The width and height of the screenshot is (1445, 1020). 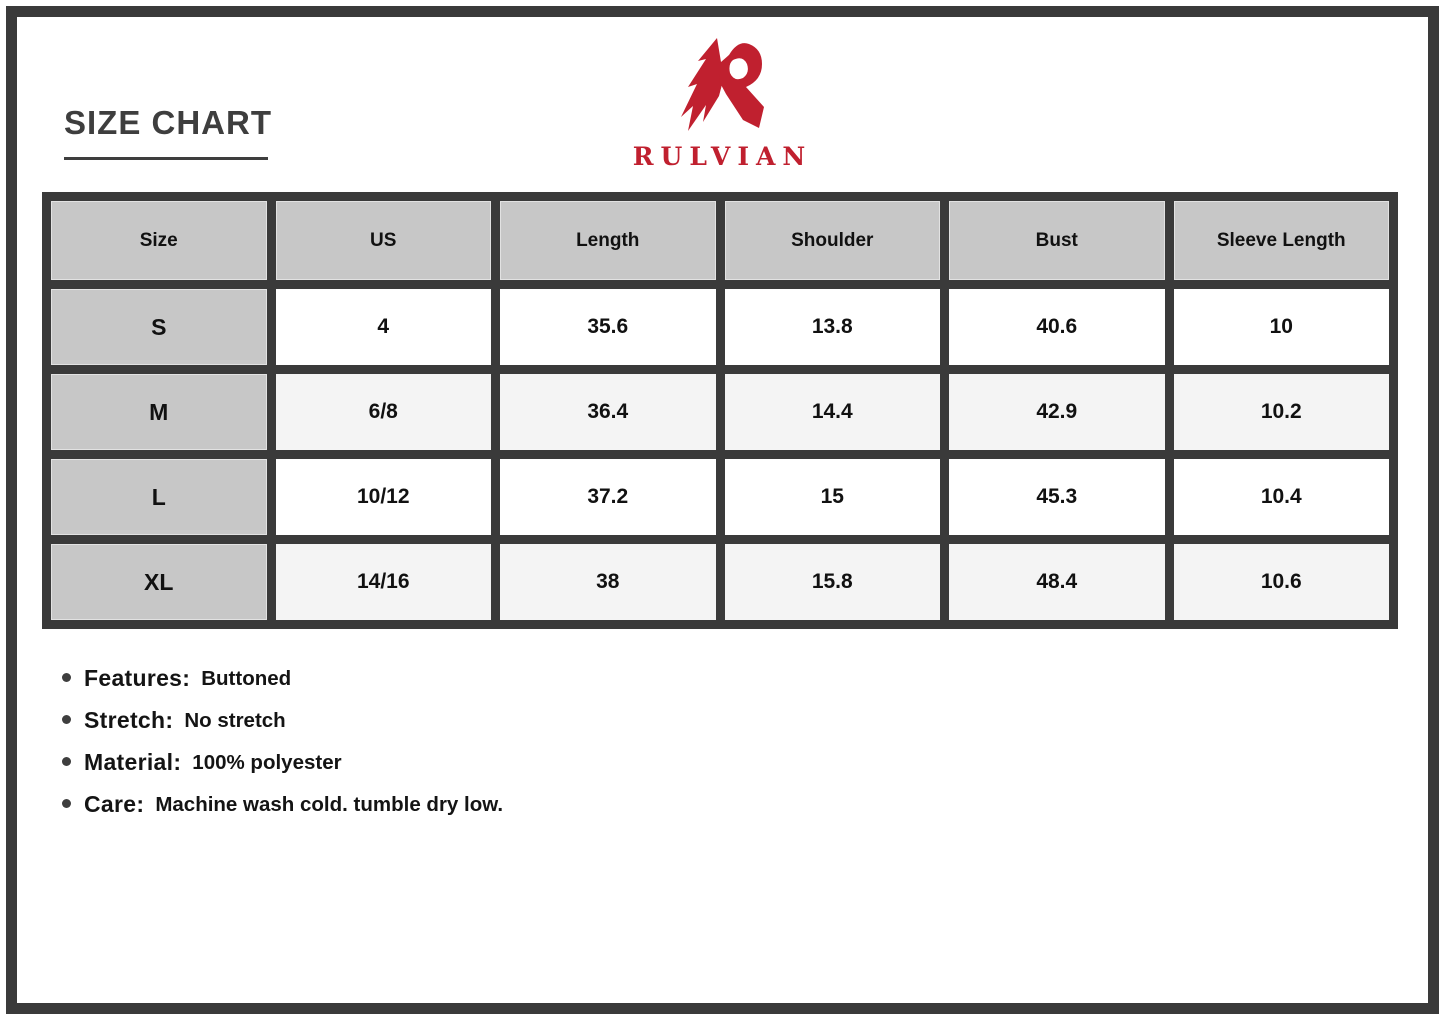 I want to click on detail-item: Stretch: No stretch, so click(x=282, y=720).